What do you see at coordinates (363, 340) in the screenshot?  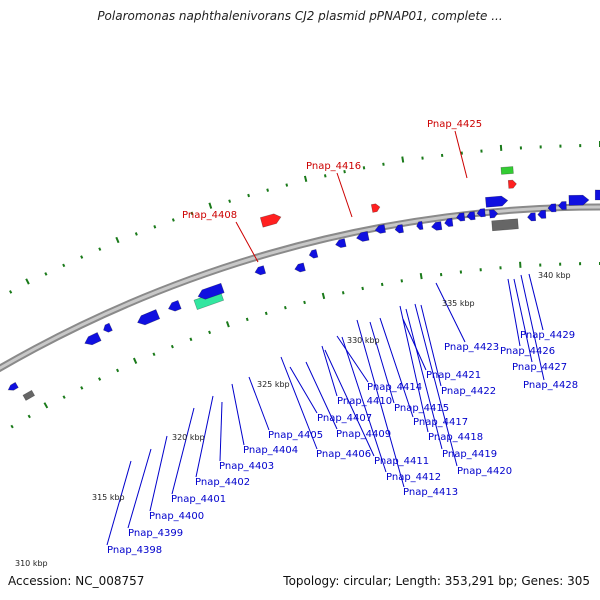 I see `scale-label-330: 330 kbp` at bounding box center [363, 340].